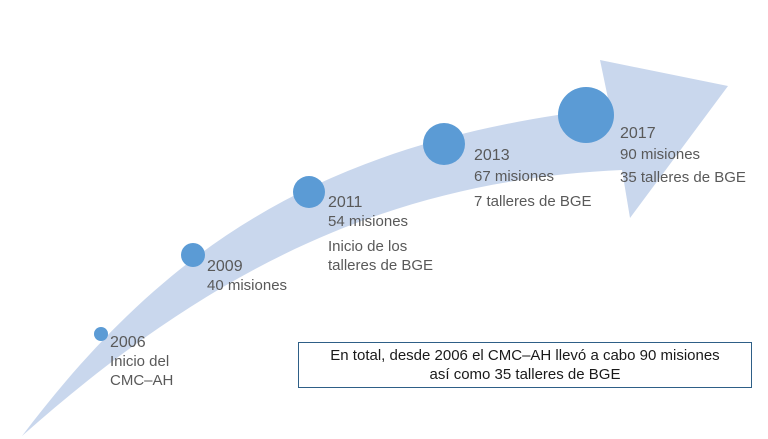 Image resolution: width=768 pixels, height=439 pixels. I want to click on milestone-detail: 90 misiones, so click(660, 154).